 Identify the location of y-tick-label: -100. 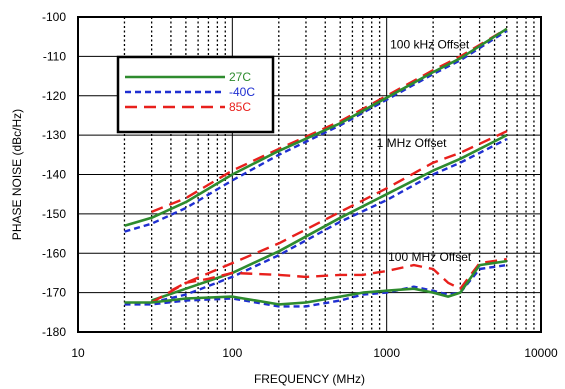
(54, 17).